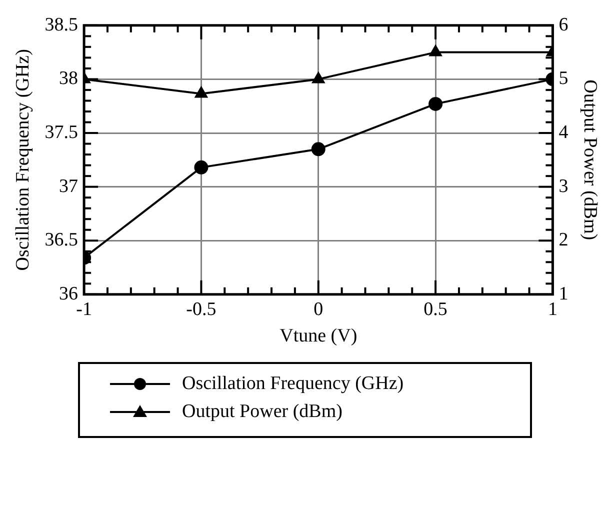  Describe the element at coordinates (262, 412) in the screenshot. I see `legend-label: Output Power (dBm)` at that location.